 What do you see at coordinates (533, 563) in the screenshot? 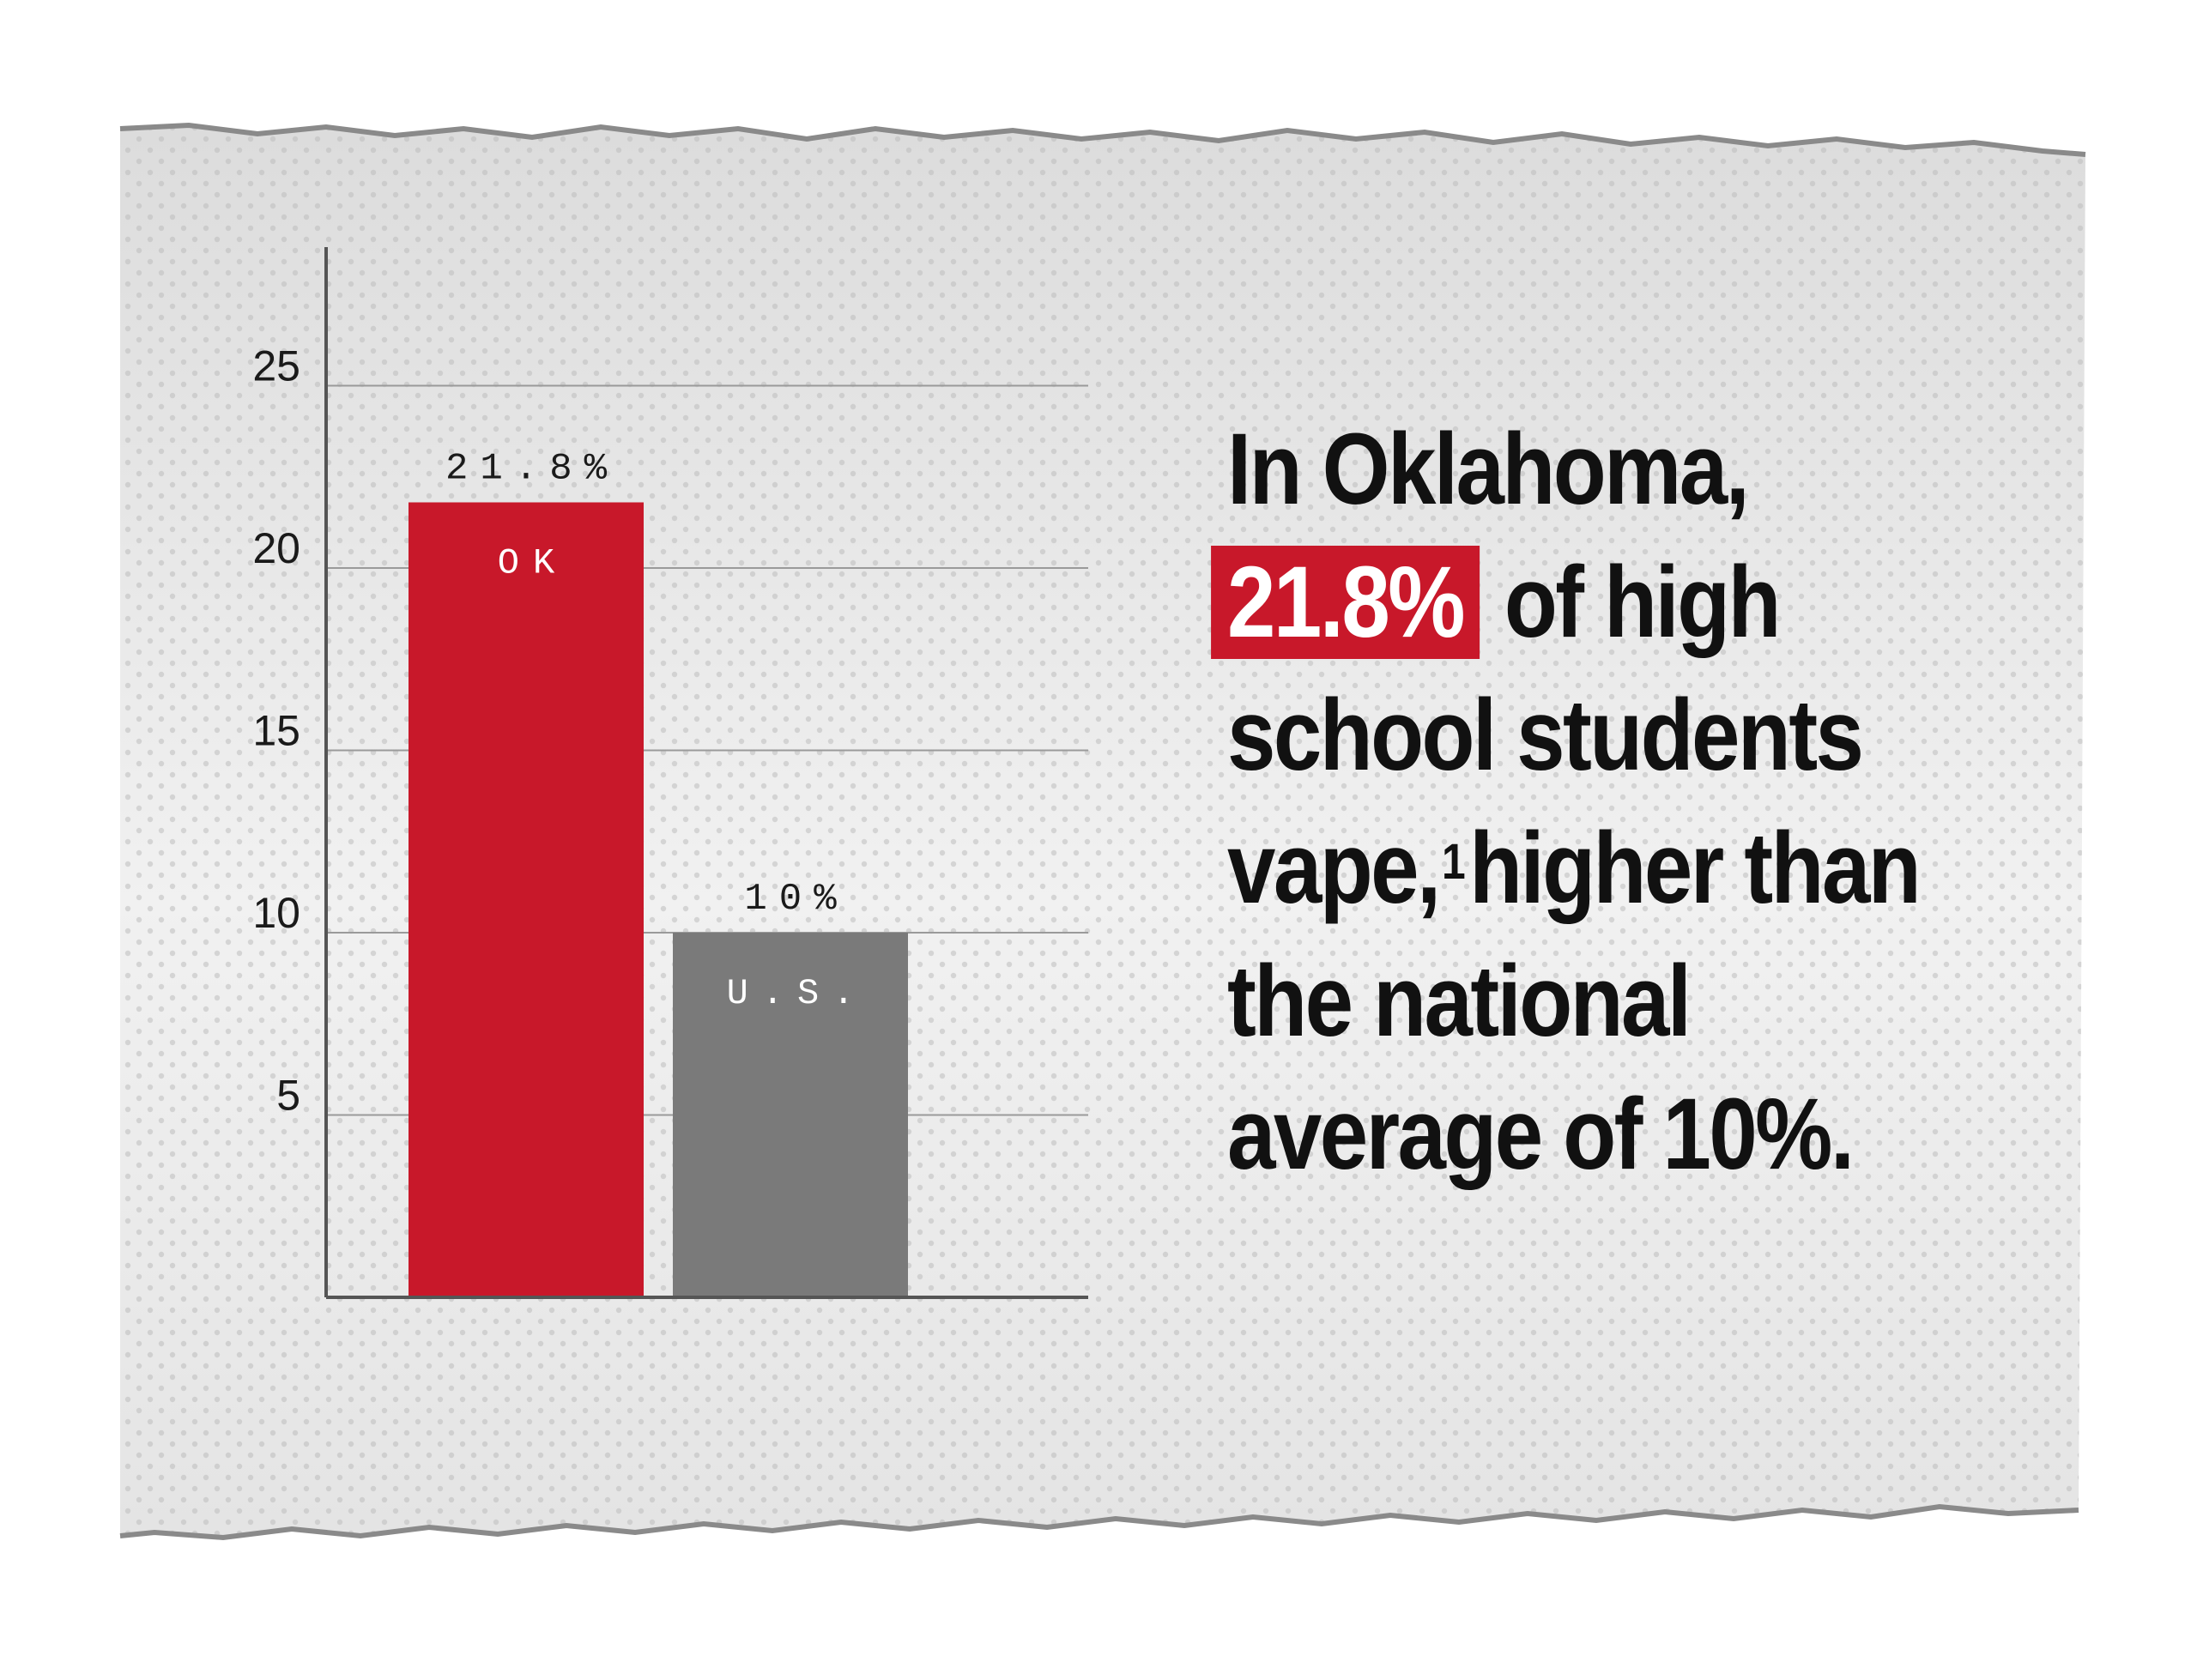
I see `category-label-ok: OK` at bounding box center [533, 563].